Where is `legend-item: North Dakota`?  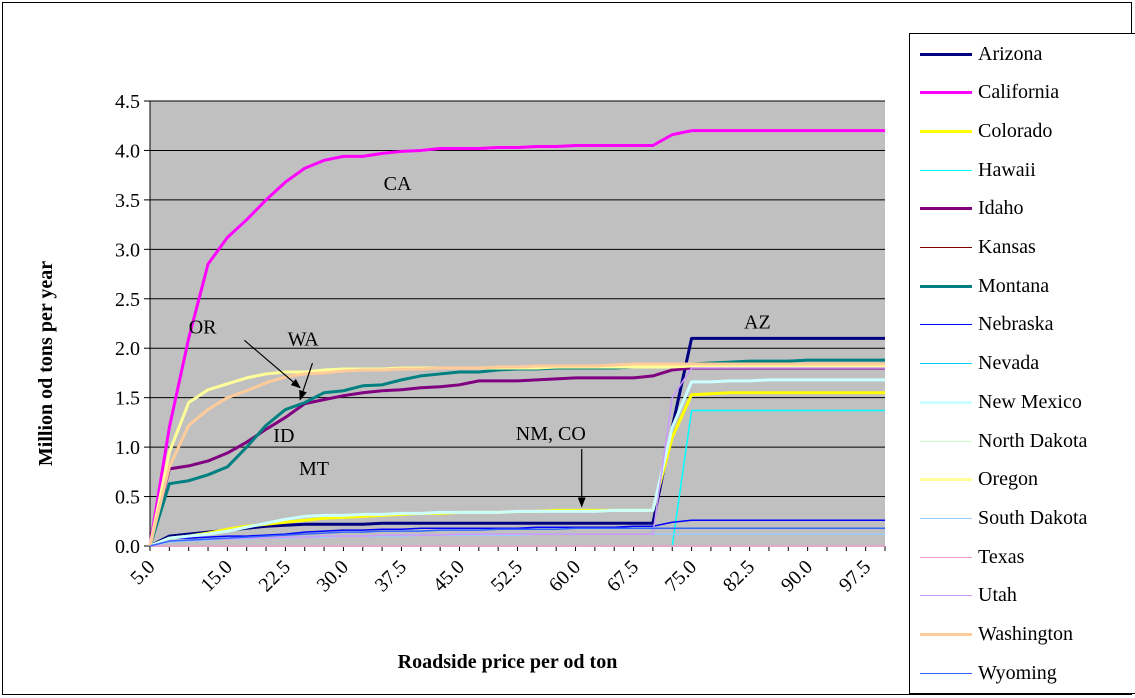 legend-item: North Dakota is located at coordinates (1022, 441).